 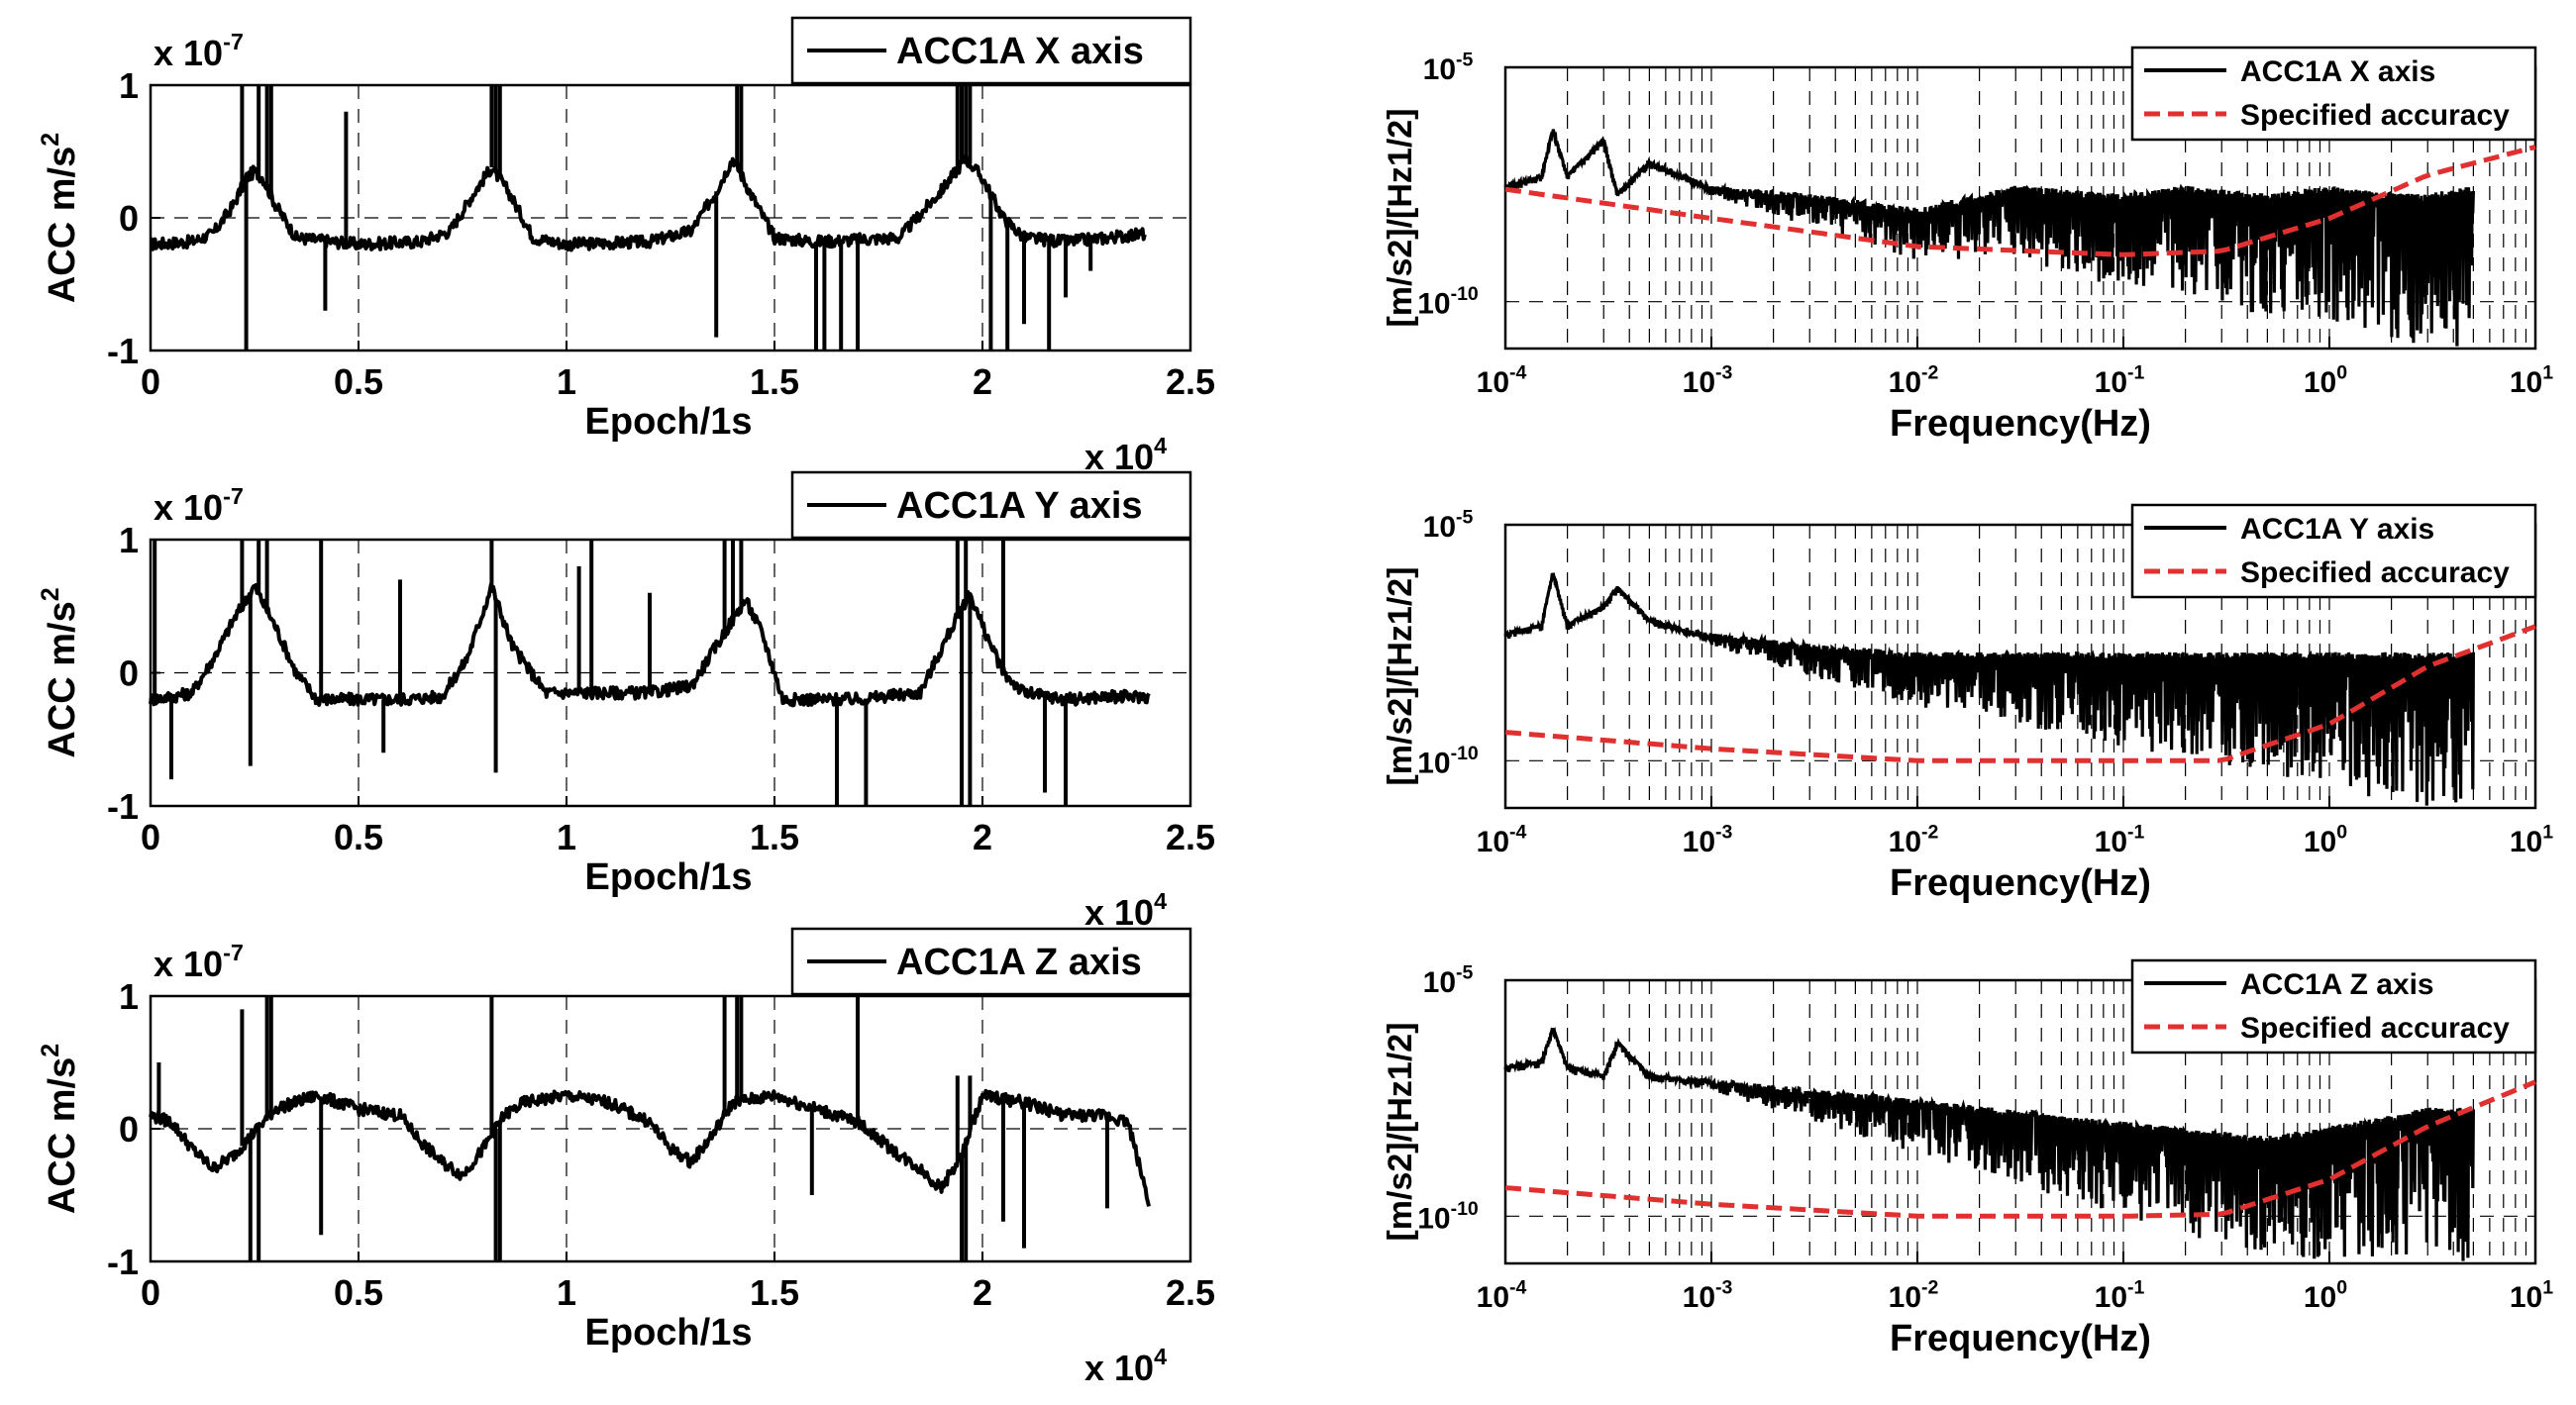 I want to click on x-axis-label: Epoch/1s, so click(x=669, y=1333).